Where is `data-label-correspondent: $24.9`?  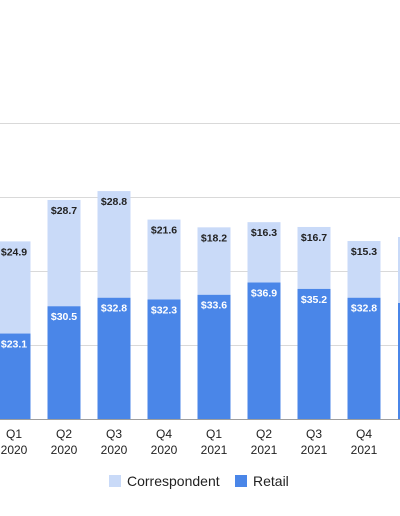
data-label-correspondent: $24.9 is located at coordinates (14, 252).